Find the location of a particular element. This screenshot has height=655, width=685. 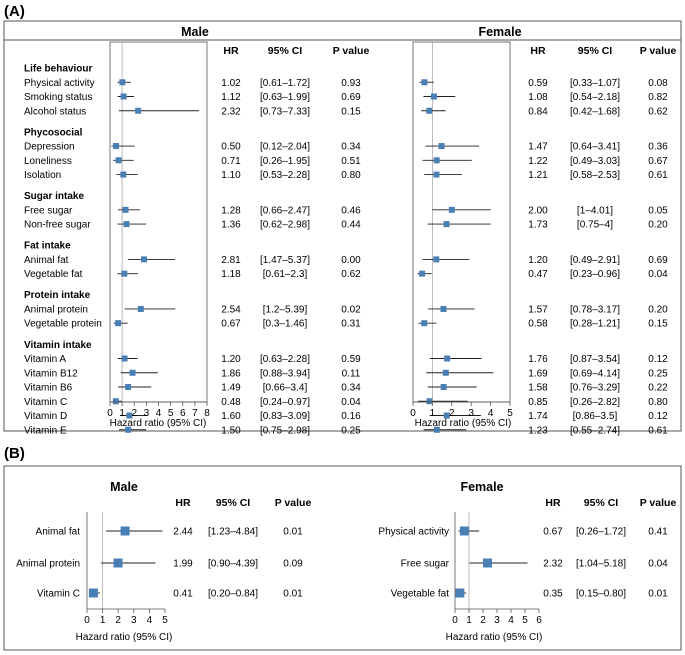

row-label: Animal fat is located at coordinates (46, 260).